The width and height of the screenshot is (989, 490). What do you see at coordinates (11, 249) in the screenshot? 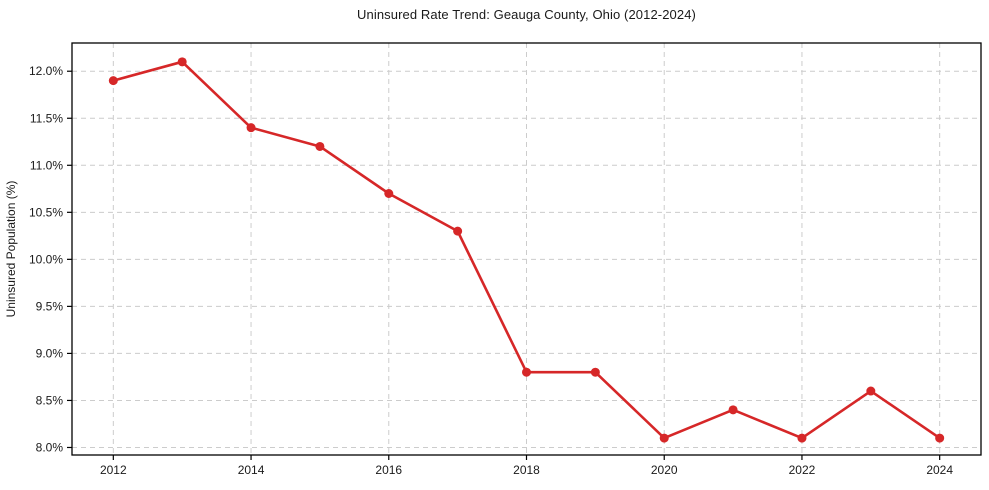
I see `y-axis-label: Uninsured Population (%)` at bounding box center [11, 249].